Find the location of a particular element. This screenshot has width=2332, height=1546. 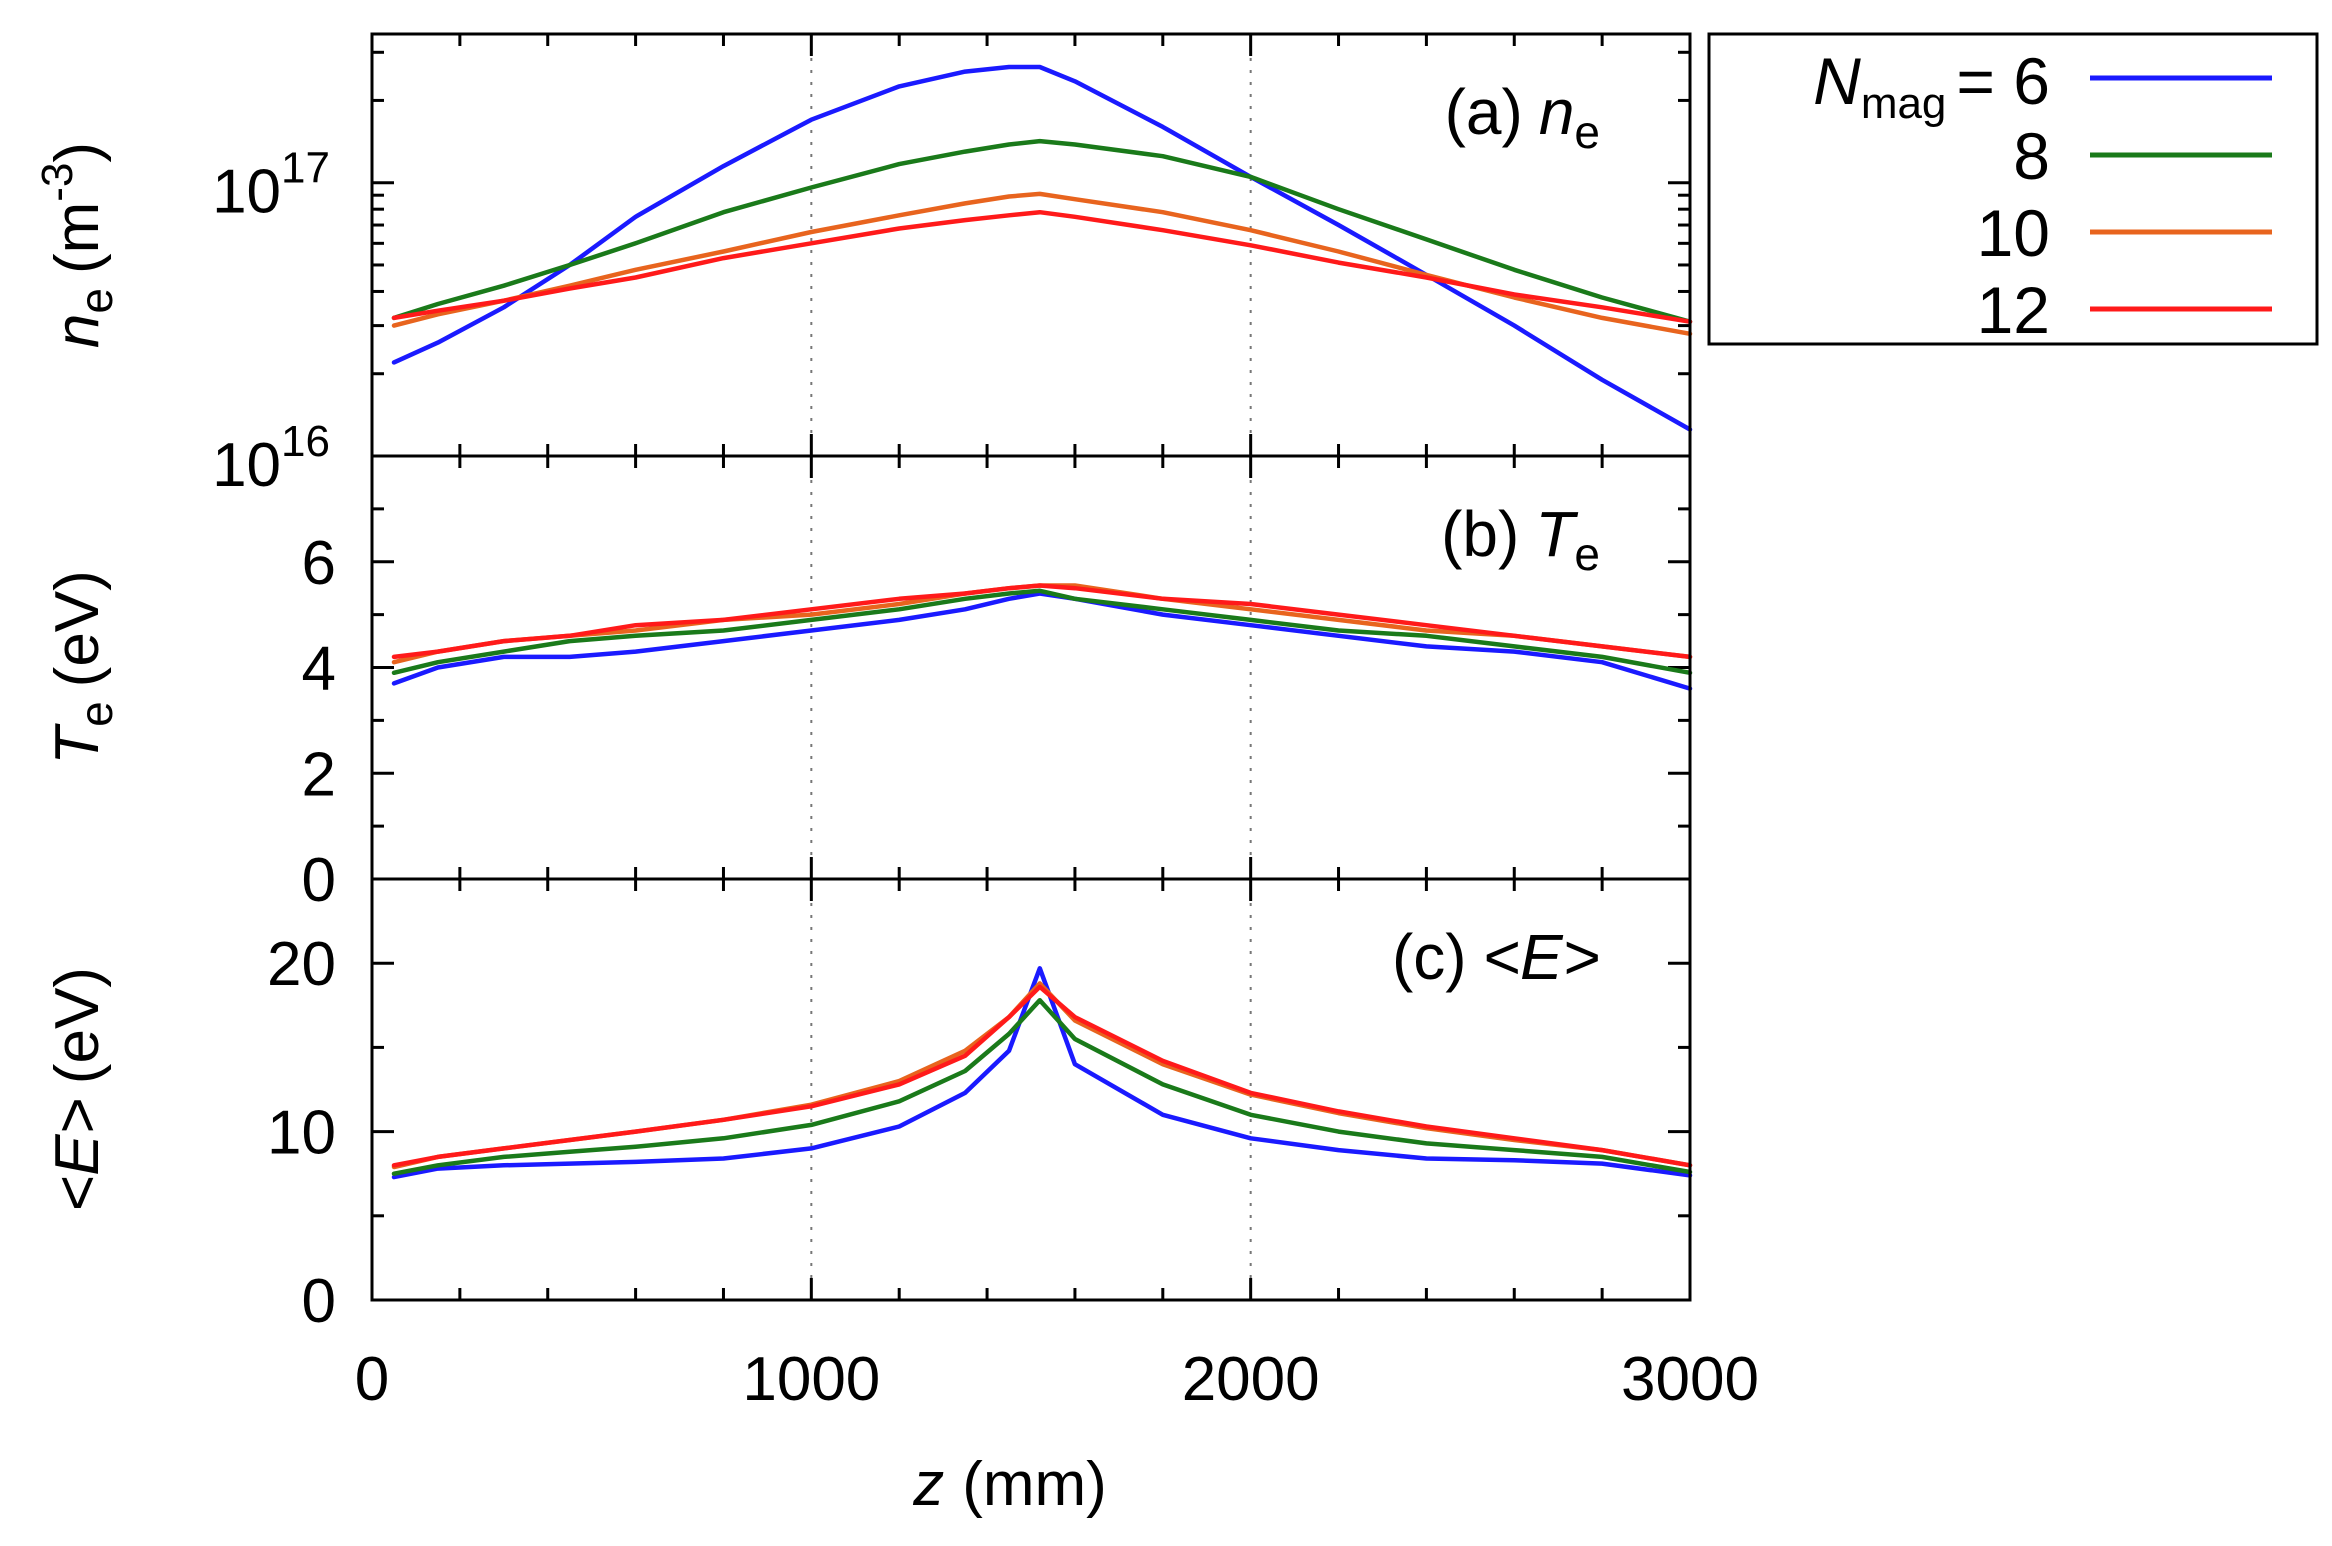

series-line-12-panel-b is located at coordinates (1042, 621).